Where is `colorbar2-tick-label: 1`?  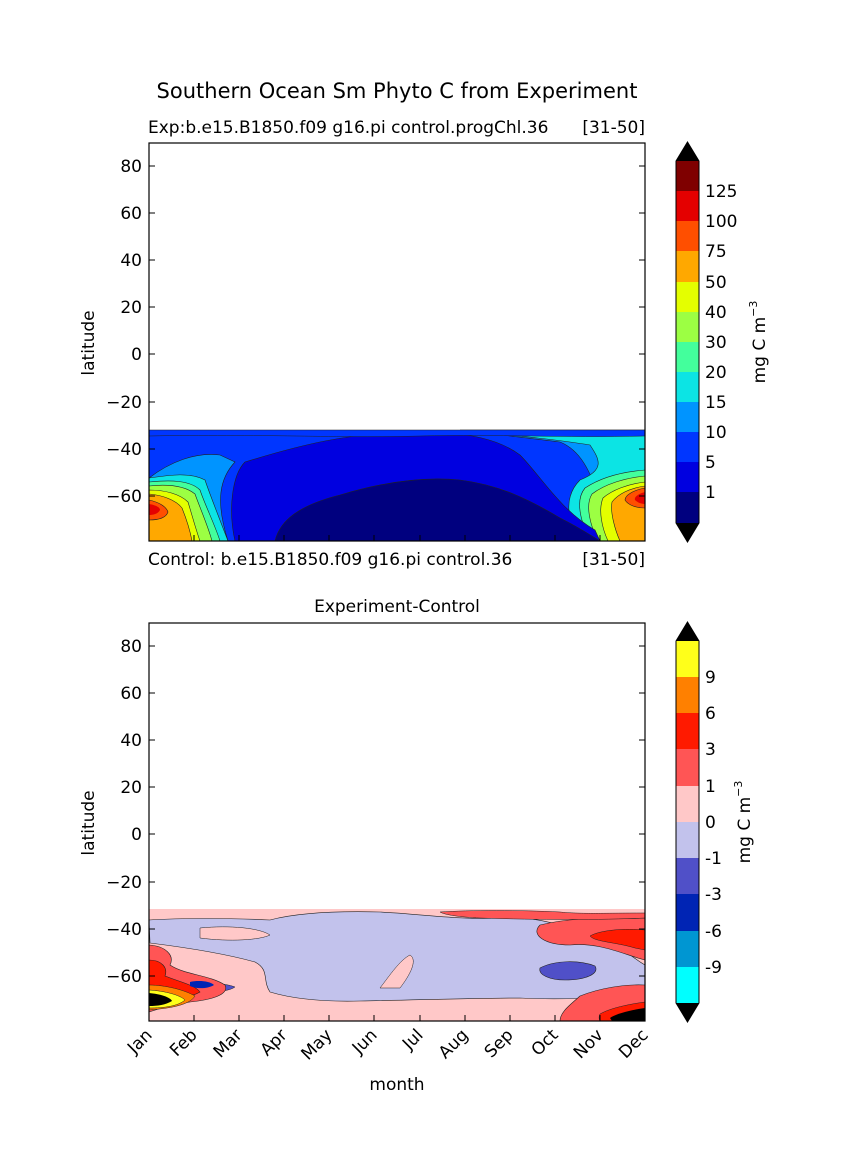
colorbar2-tick-label: 1 is located at coordinates (710, 787).